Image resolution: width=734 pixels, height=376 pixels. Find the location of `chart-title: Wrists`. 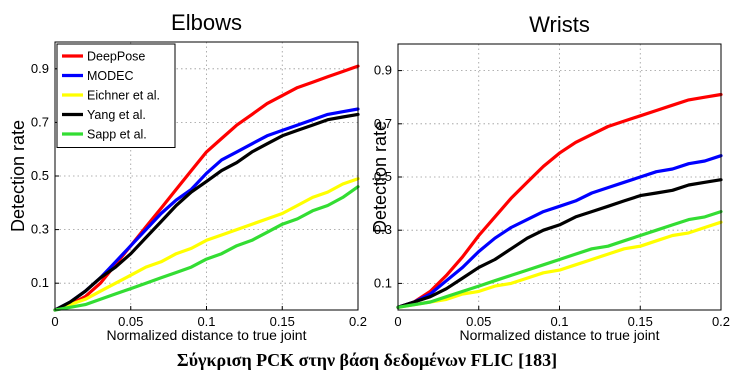

chart-title: Wrists is located at coordinates (559, 24).